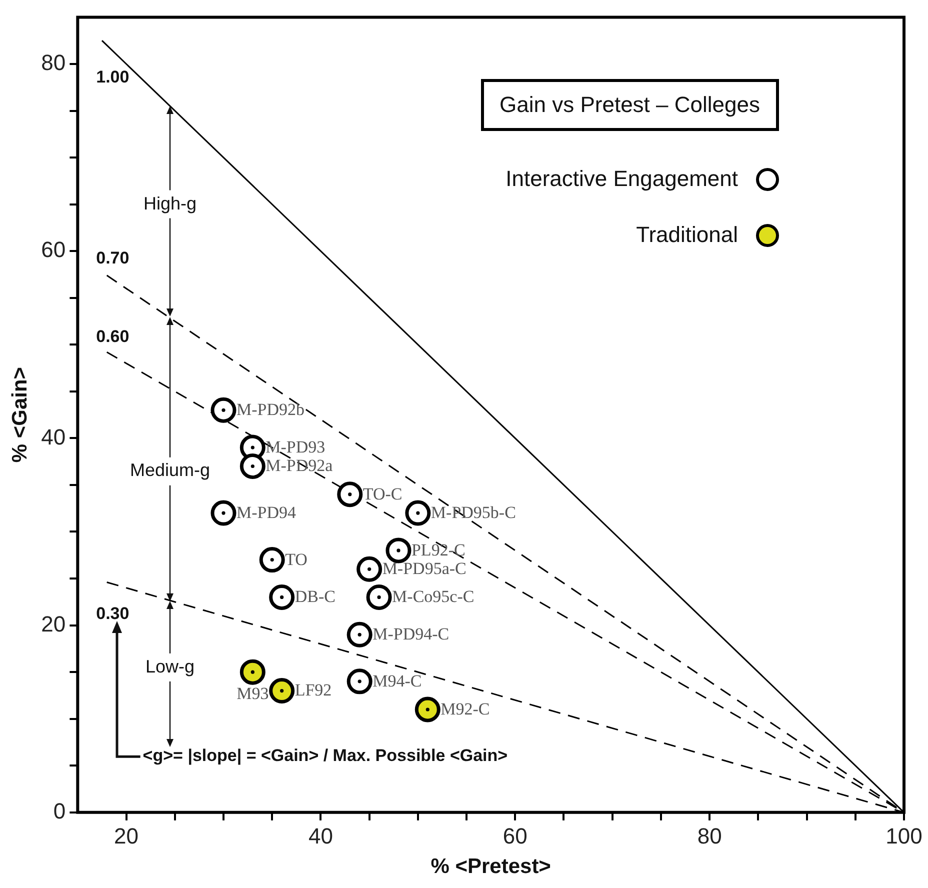 The width and height of the screenshot is (928, 888). I want to click on annotation: M94-C, so click(397, 680).